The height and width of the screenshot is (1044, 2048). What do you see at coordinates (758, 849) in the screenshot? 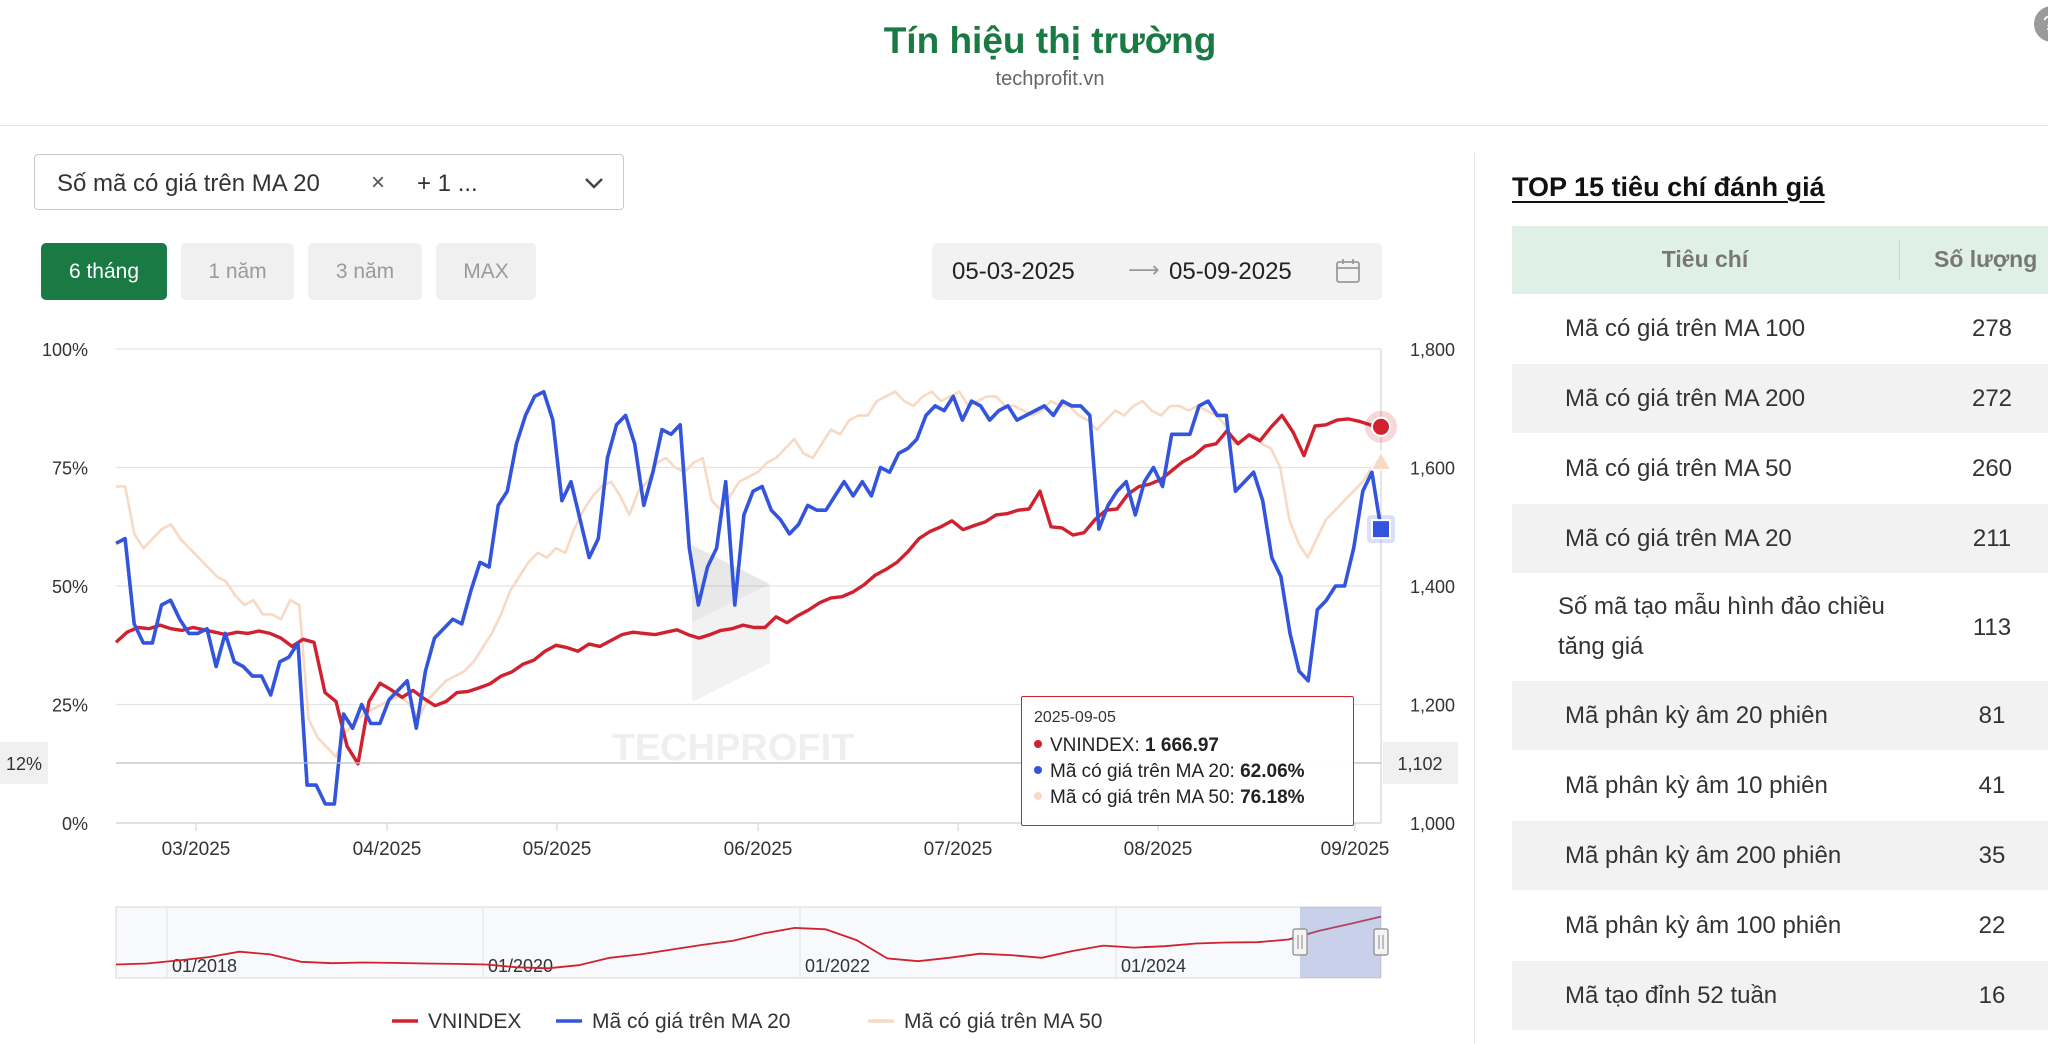
I see `x-tick-label: 06/2025` at bounding box center [758, 849].